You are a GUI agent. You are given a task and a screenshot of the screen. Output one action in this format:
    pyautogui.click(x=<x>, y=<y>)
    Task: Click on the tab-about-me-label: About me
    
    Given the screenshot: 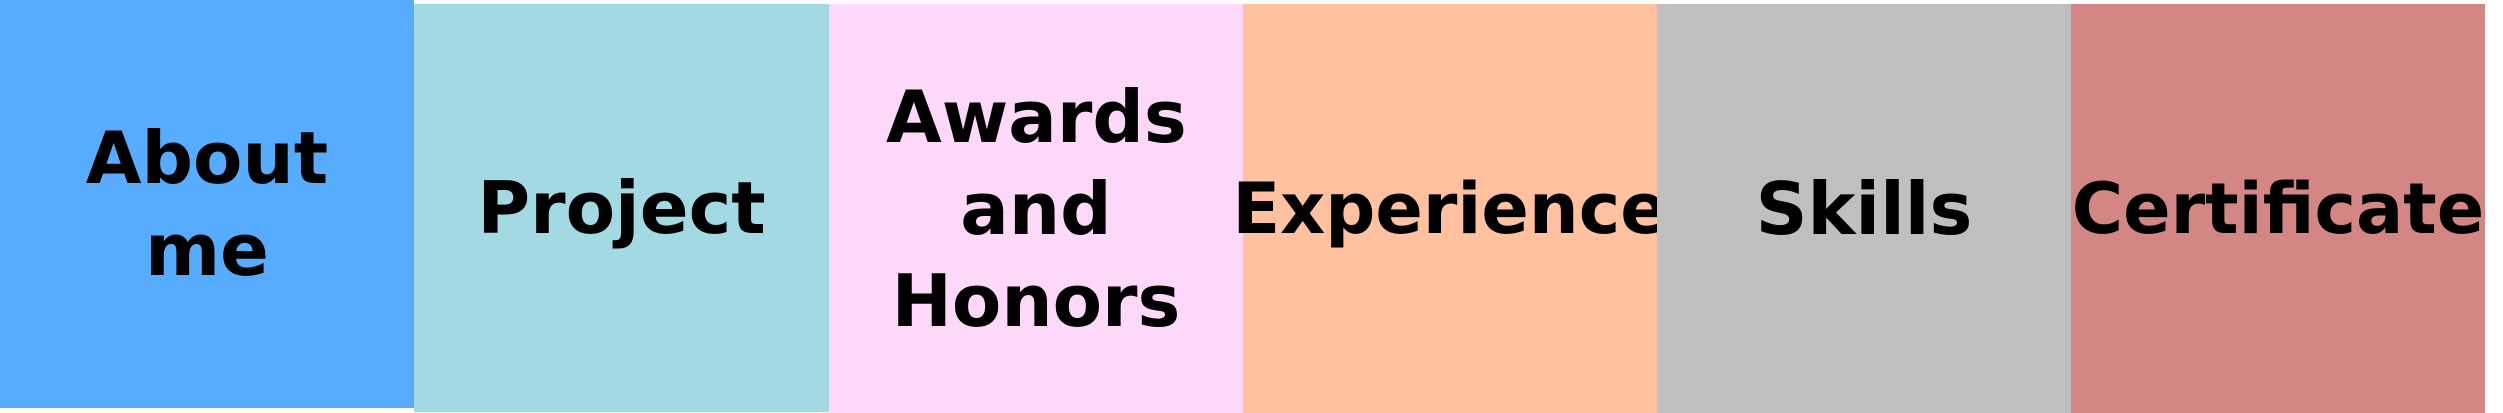 What is the action you would take?
    pyautogui.click(x=207, y=204)
    